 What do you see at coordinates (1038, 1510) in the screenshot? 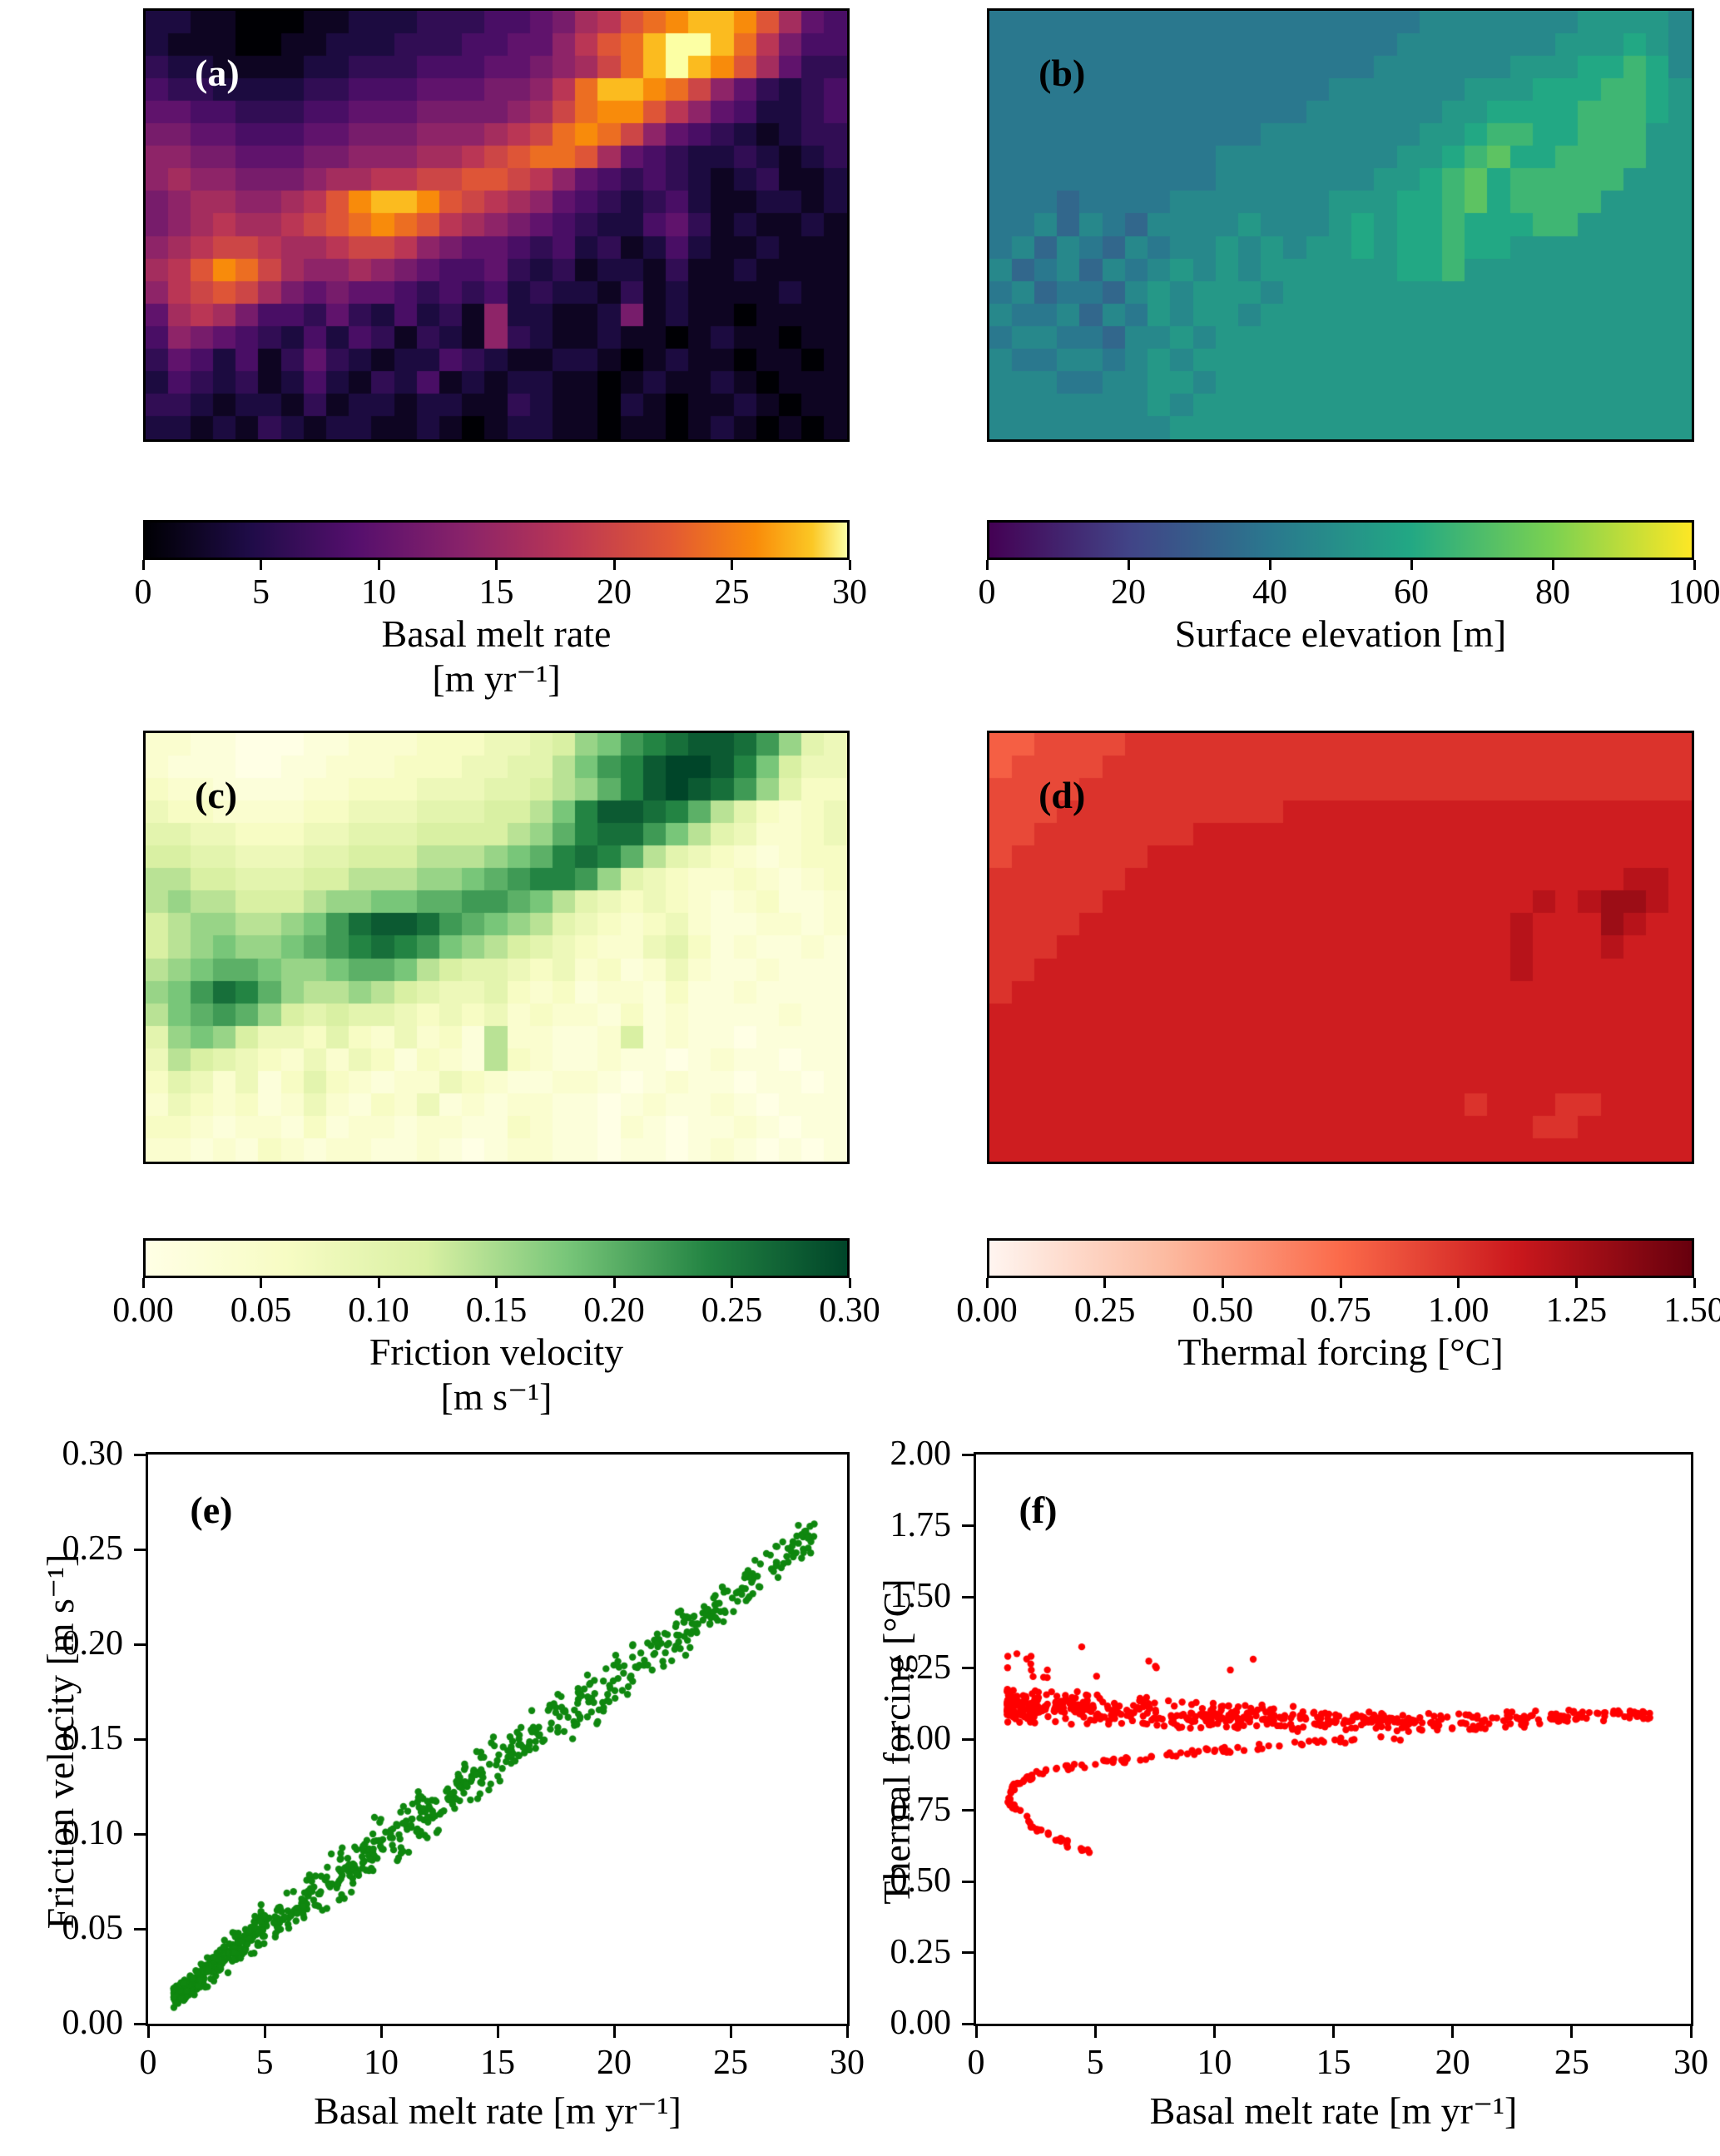
I see `panel-label-f: (f)` at bounding box center [1038, 1510].